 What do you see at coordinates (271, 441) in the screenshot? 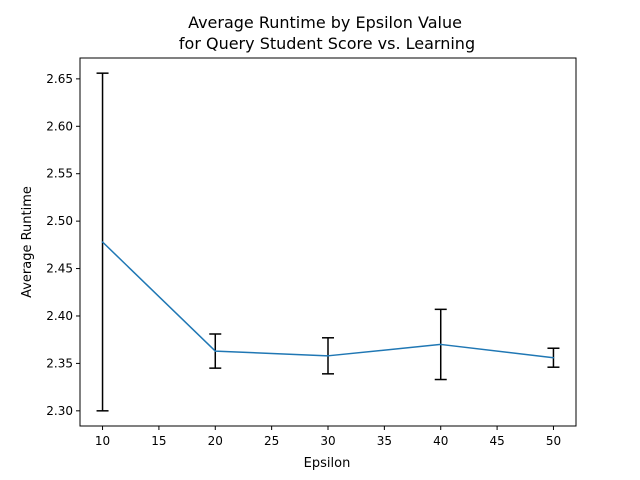
I see `x-tick-label: 25` at bounding box center [271, 441].